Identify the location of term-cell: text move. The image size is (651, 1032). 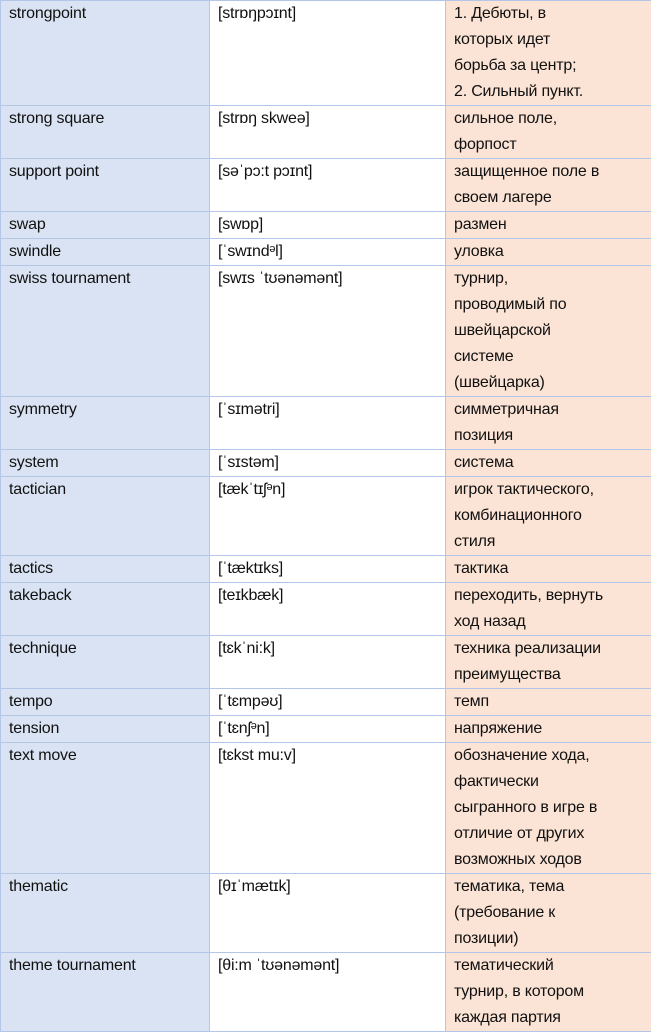
(105, 808).